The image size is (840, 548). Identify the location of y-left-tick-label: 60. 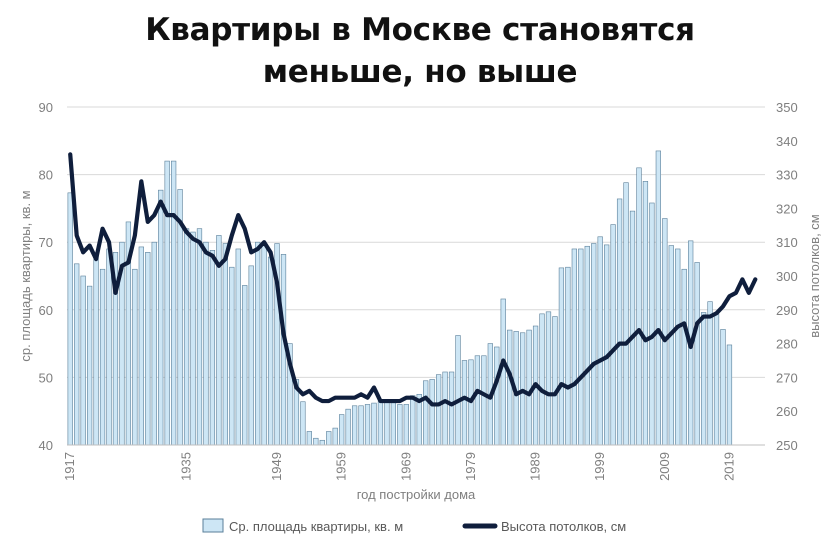
(46, 310).